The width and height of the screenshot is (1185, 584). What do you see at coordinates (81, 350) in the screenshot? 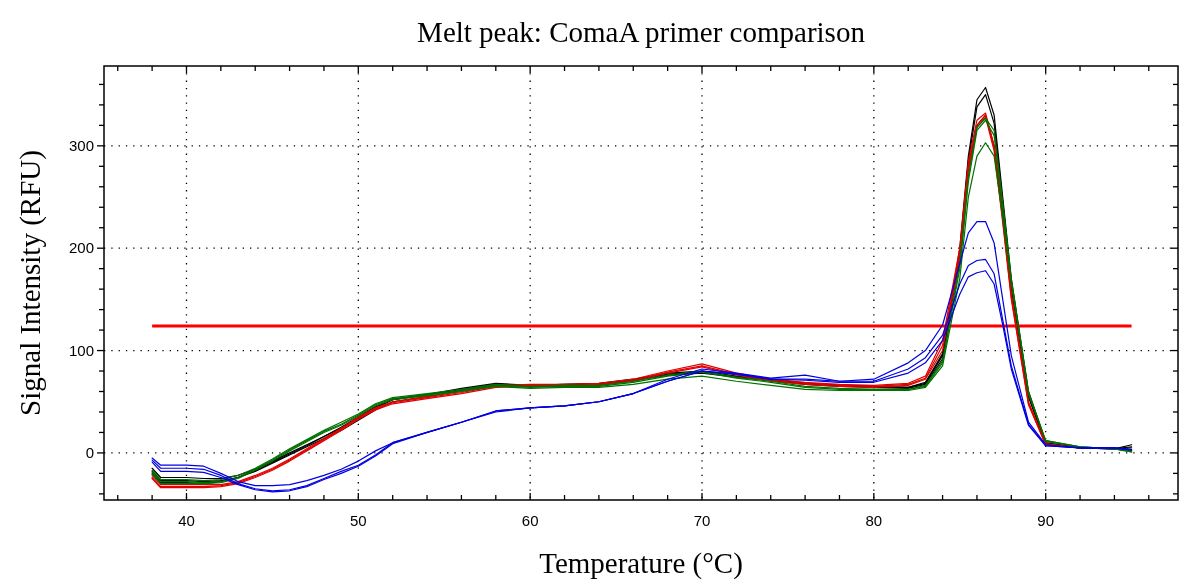
I see `y-tick-label: 100` at bounding box center [81, 350].